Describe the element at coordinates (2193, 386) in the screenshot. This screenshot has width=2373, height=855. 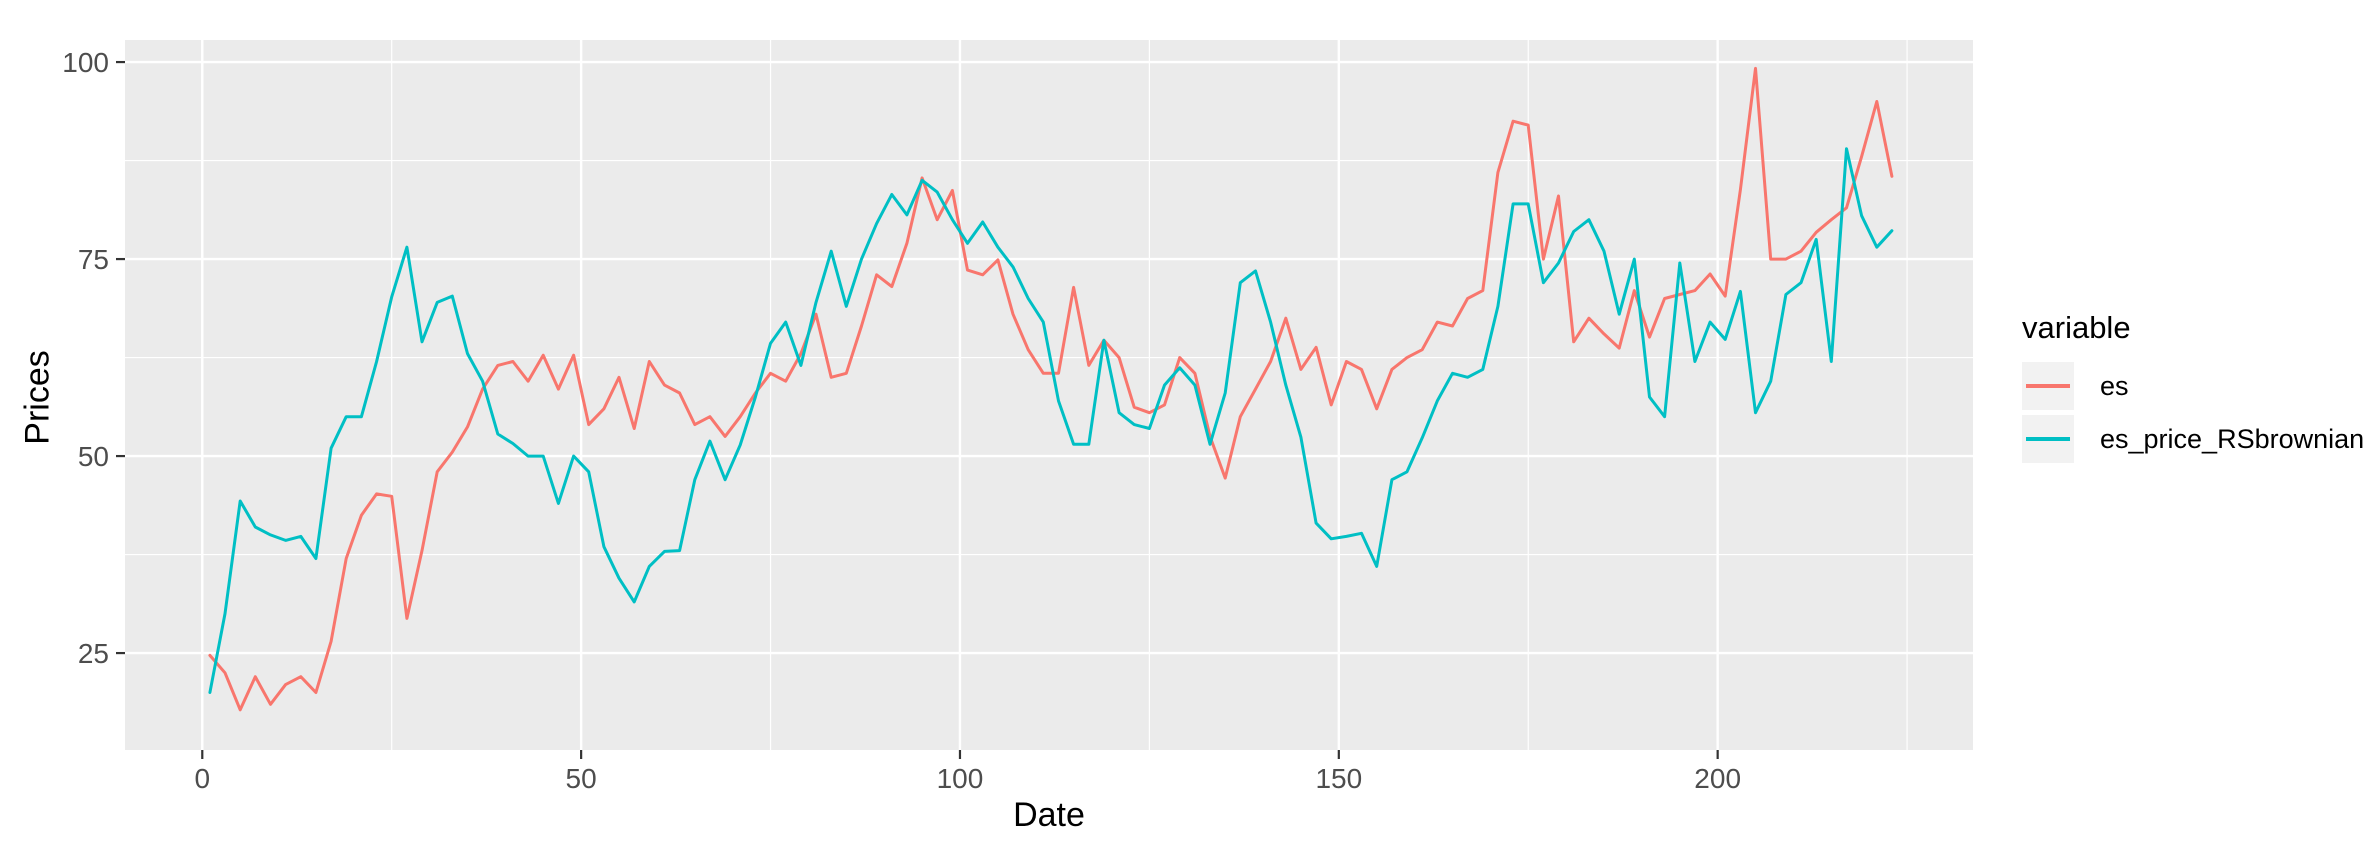
I see `legend-item-es: es` at that location.